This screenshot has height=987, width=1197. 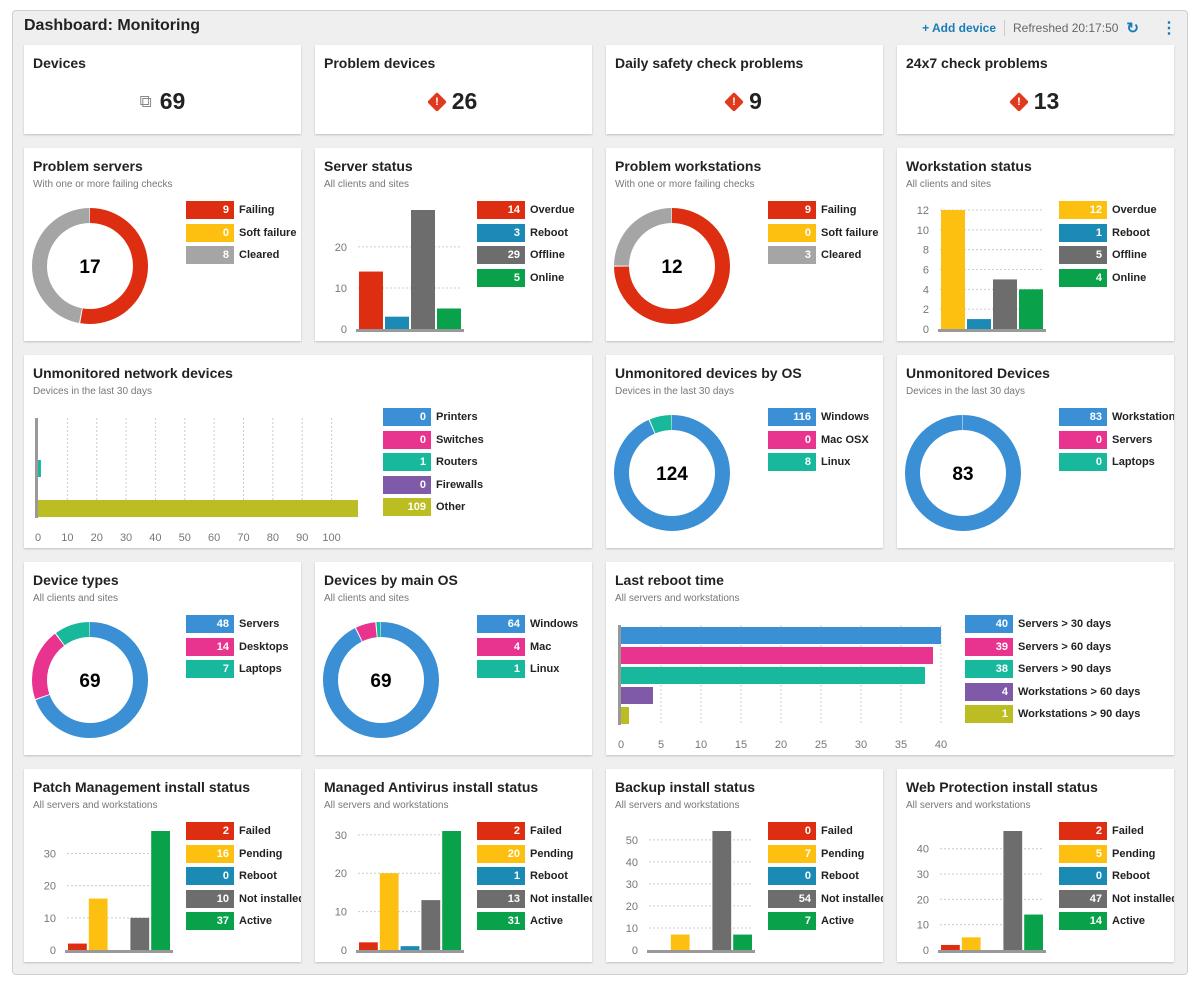 What do you see at coordinates (1038, 624) in the screenshot?
I see `legend-item: 40 Servers > 30 days` at bounding box center [1038, 624].